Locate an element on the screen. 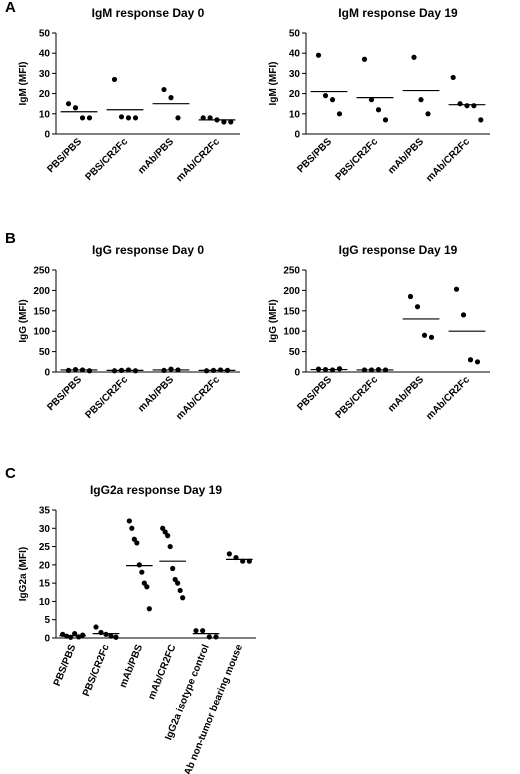 The height and width of the screenshot is (774, 520). y-tick-label: 20 is located at coordinates (45, 94).